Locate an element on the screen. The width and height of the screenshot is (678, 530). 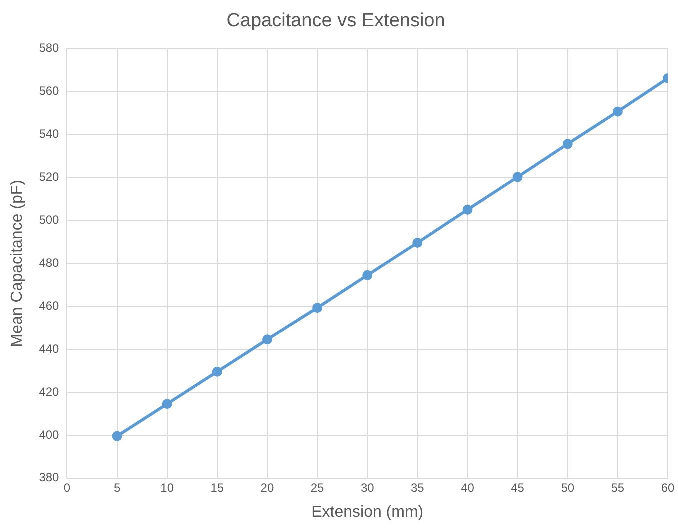
x-tick-label: 30 is located at coordinates (367, 487).